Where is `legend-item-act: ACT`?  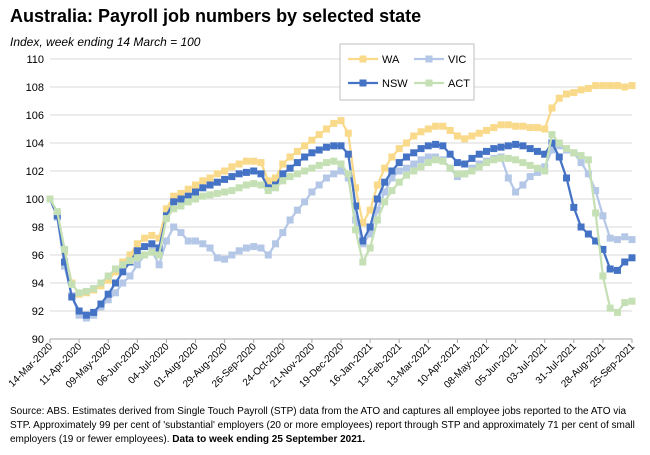
legend-item-act: ACT is located at coordinates (442, 84).